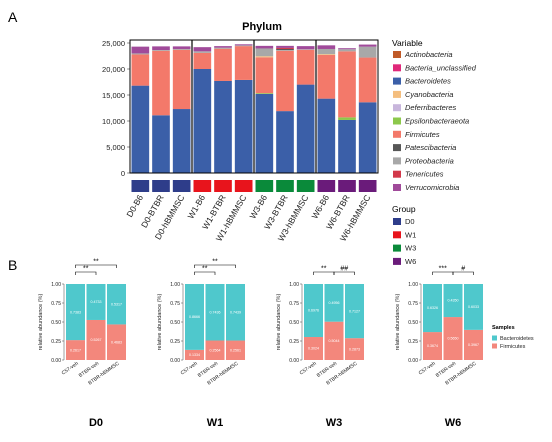 The image size is (552, 442). Describe the element at coordinates (432, 187) in the screenshot. I see `legend-label-verrucomicrobia: Verrucomicrobia` at that location.